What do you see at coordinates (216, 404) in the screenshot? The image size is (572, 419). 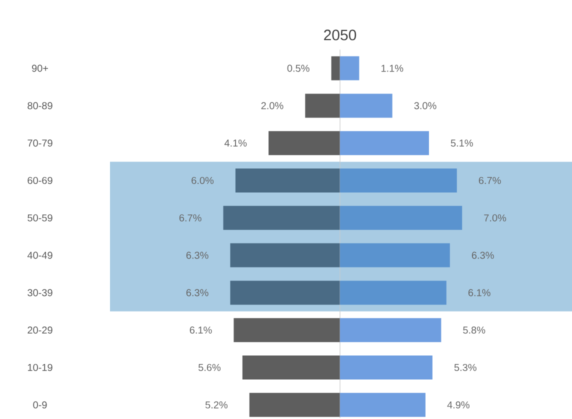 I see `data-label: 5.2%` at bounding box center [216, 404].